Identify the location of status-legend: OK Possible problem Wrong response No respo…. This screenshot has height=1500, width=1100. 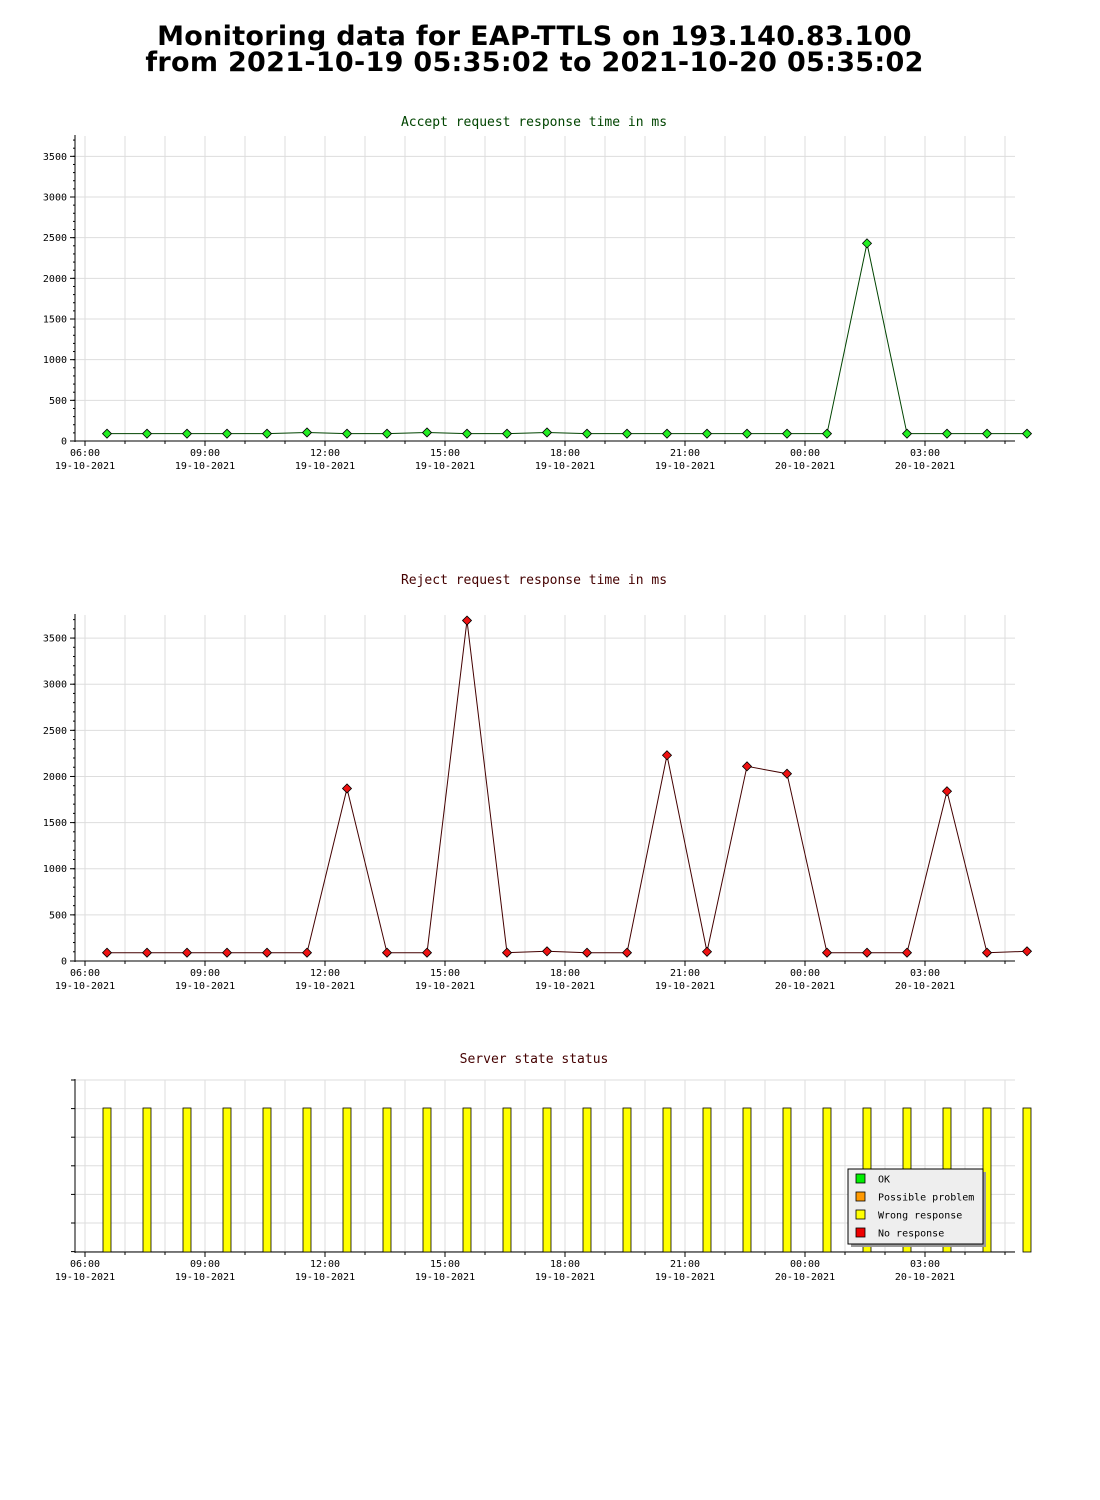
(916, 1207).